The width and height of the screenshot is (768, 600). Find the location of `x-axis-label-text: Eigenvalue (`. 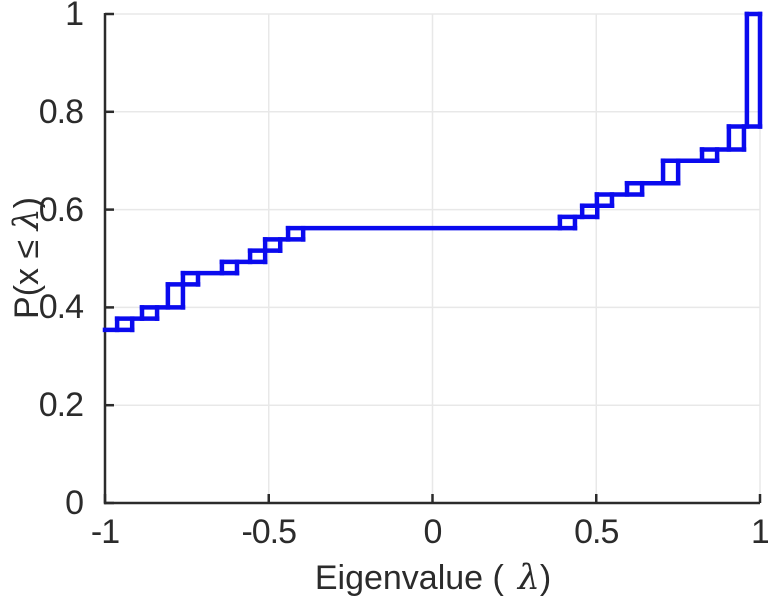

x-axis-label-text: Eigenvalue ( is located at coordinates (409, 578).